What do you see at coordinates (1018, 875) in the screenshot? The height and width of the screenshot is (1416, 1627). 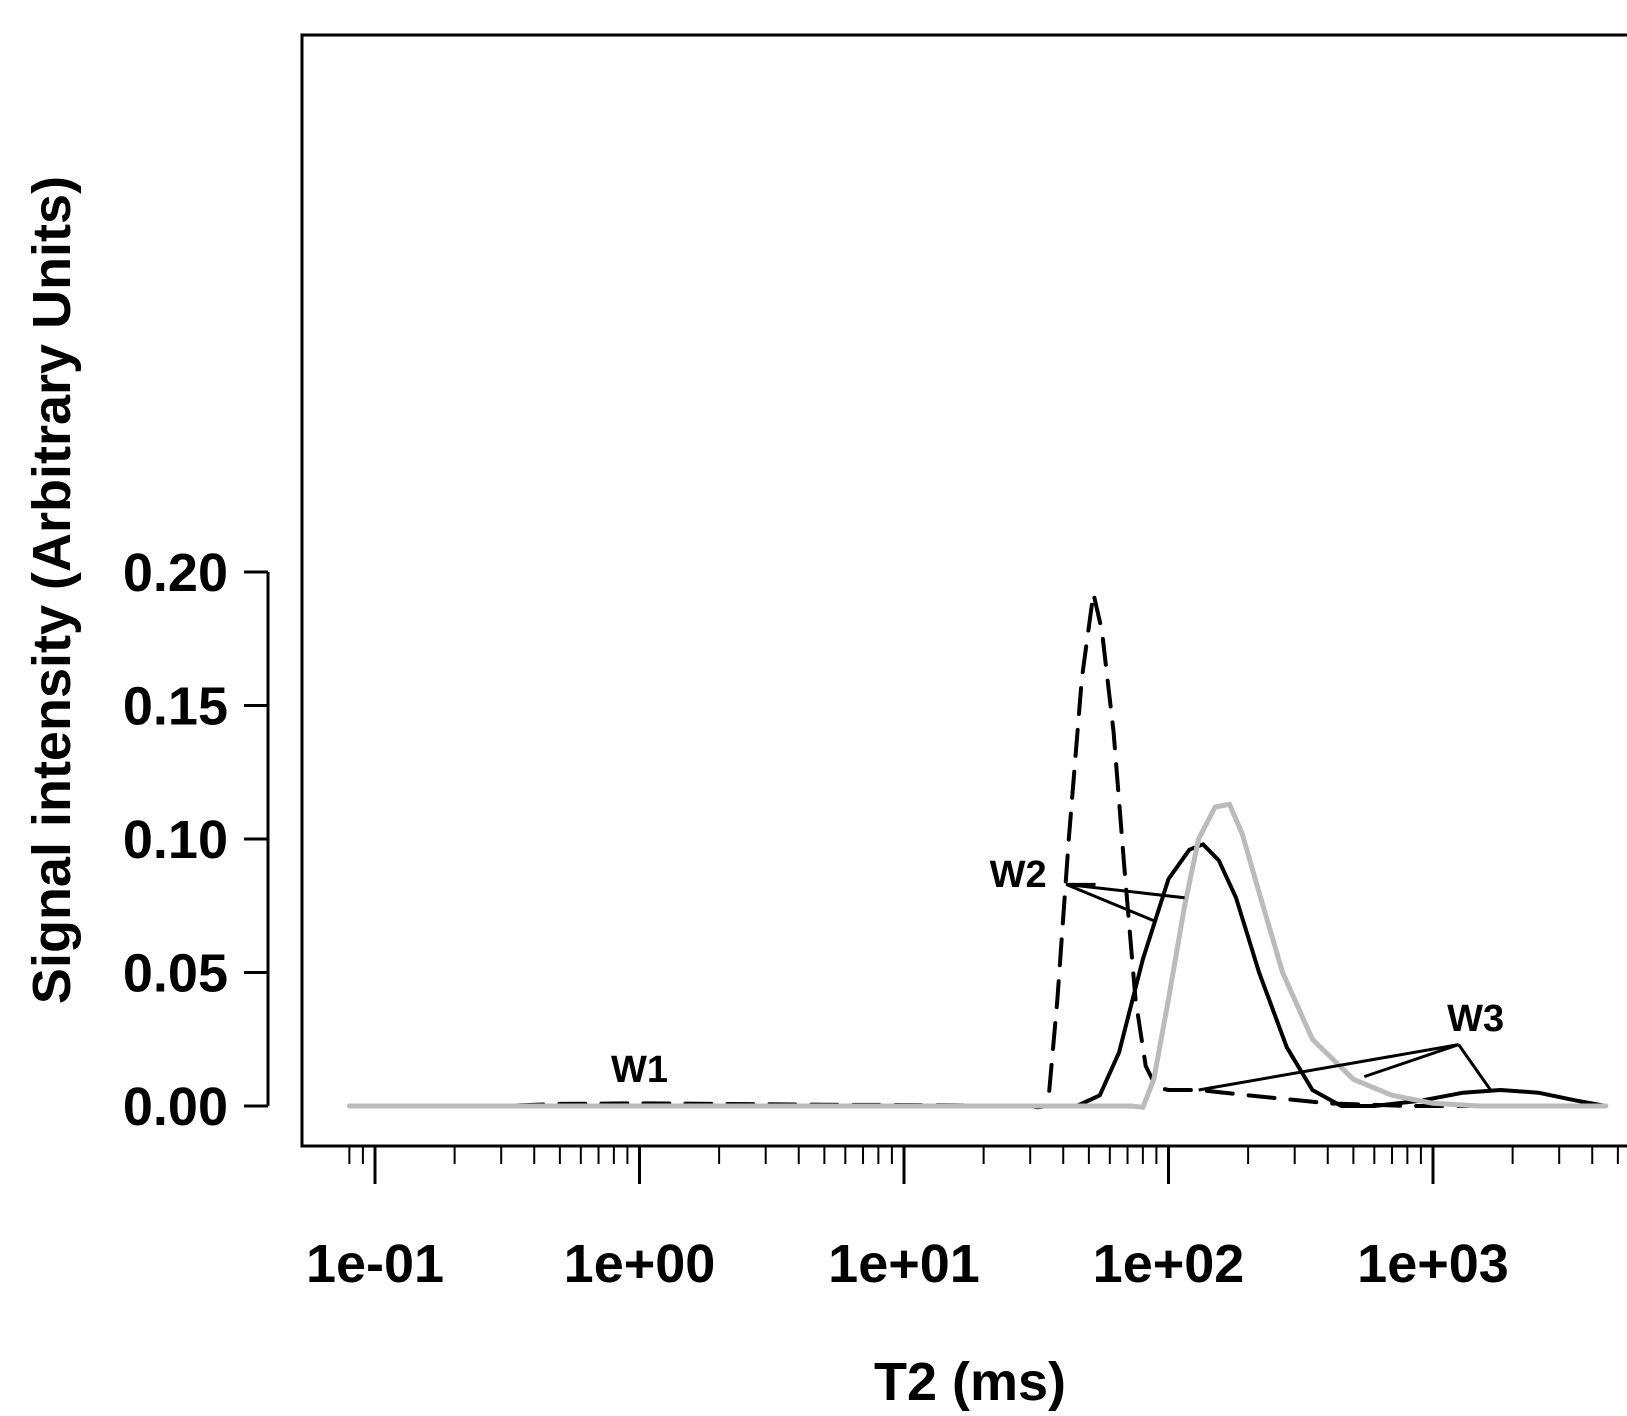 I see `annotation-label: W2` at bounding box center [1018, 875].